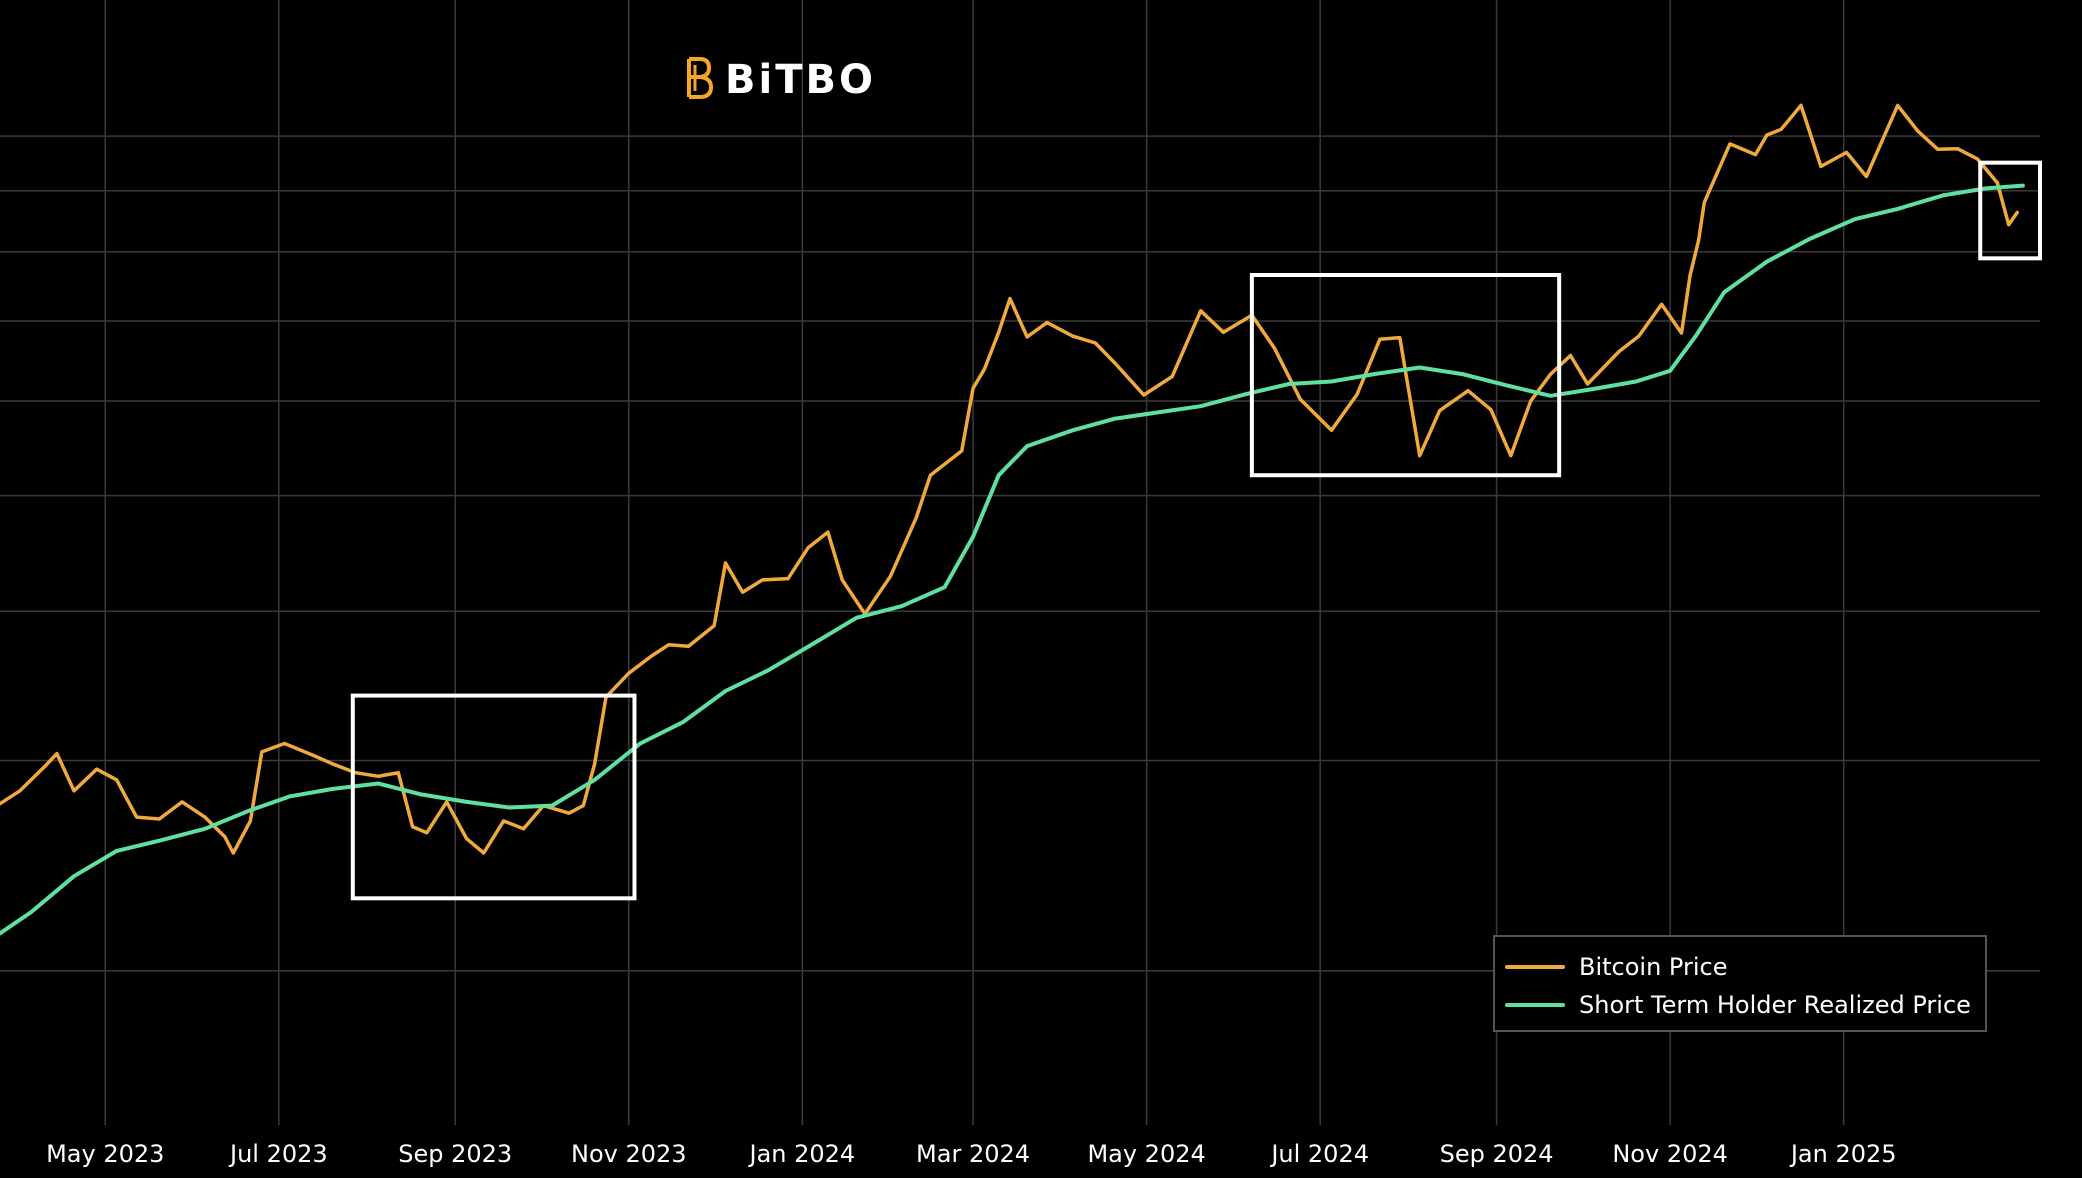  What do you see at coordinates (1653, 967) in the screenshot?
I see `legend-label-bitcoin-price: Bitcoin Price` at bounding box center [1653, 967].